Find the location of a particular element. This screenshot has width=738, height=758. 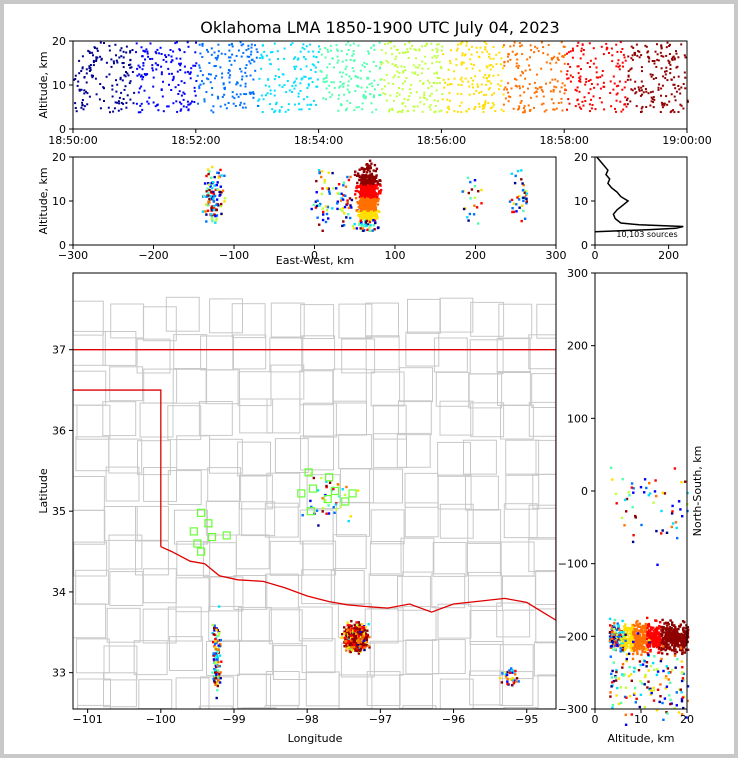

east-west-points is located at coordinates (364, 195).